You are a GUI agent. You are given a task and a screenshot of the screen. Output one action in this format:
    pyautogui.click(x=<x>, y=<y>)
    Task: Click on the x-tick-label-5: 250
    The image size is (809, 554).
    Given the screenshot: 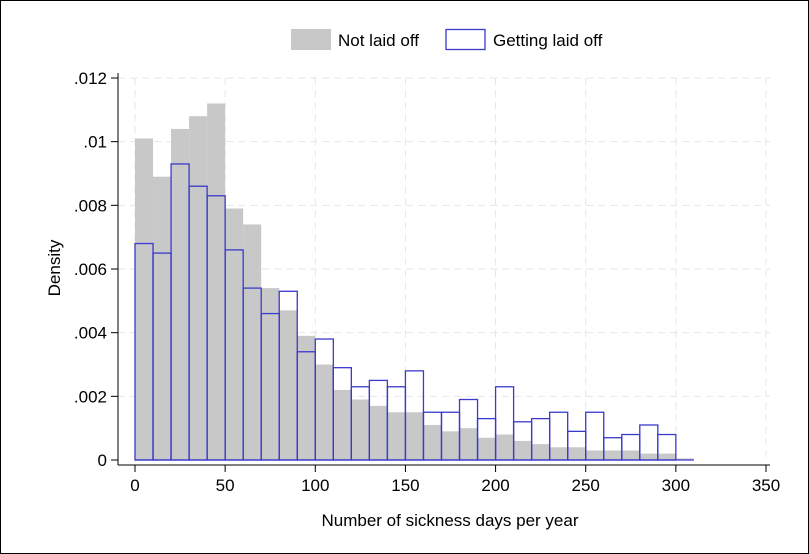 What is the action you would take?
    pyautogui.click(x=586, y=485)
    